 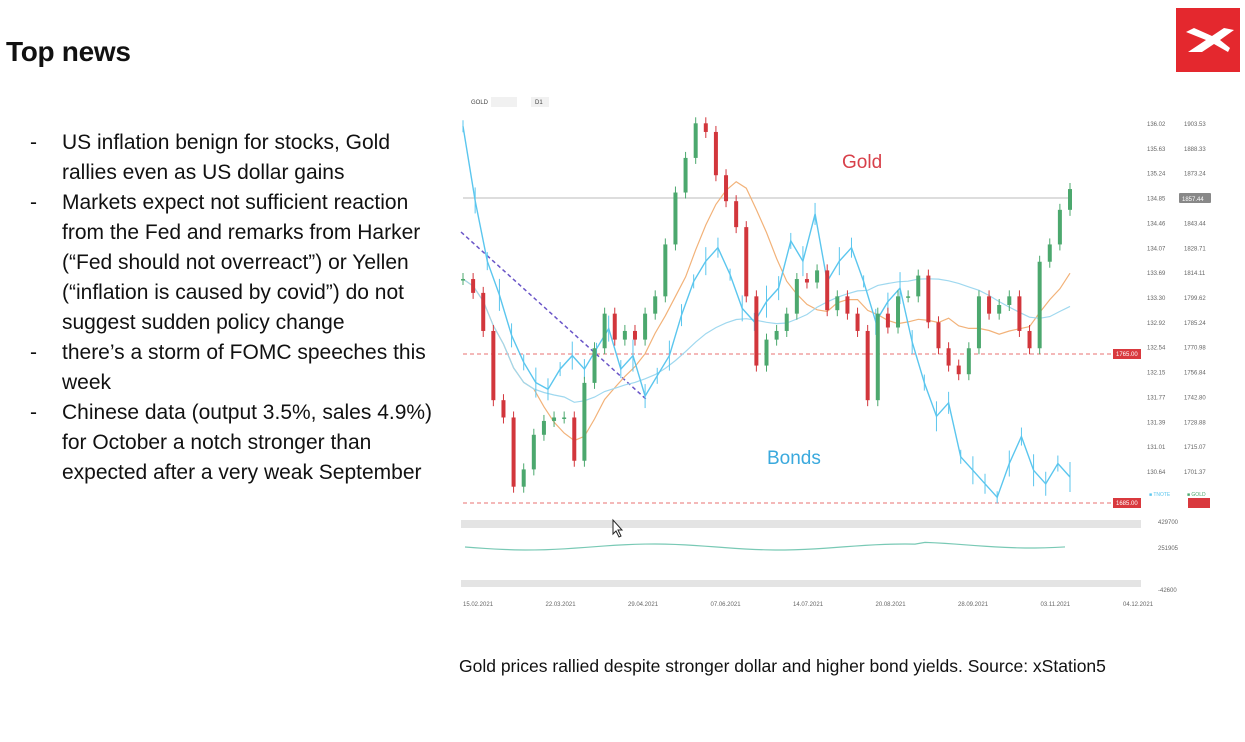 I want to click on interval-label: D1, so click(x=539, y=103).